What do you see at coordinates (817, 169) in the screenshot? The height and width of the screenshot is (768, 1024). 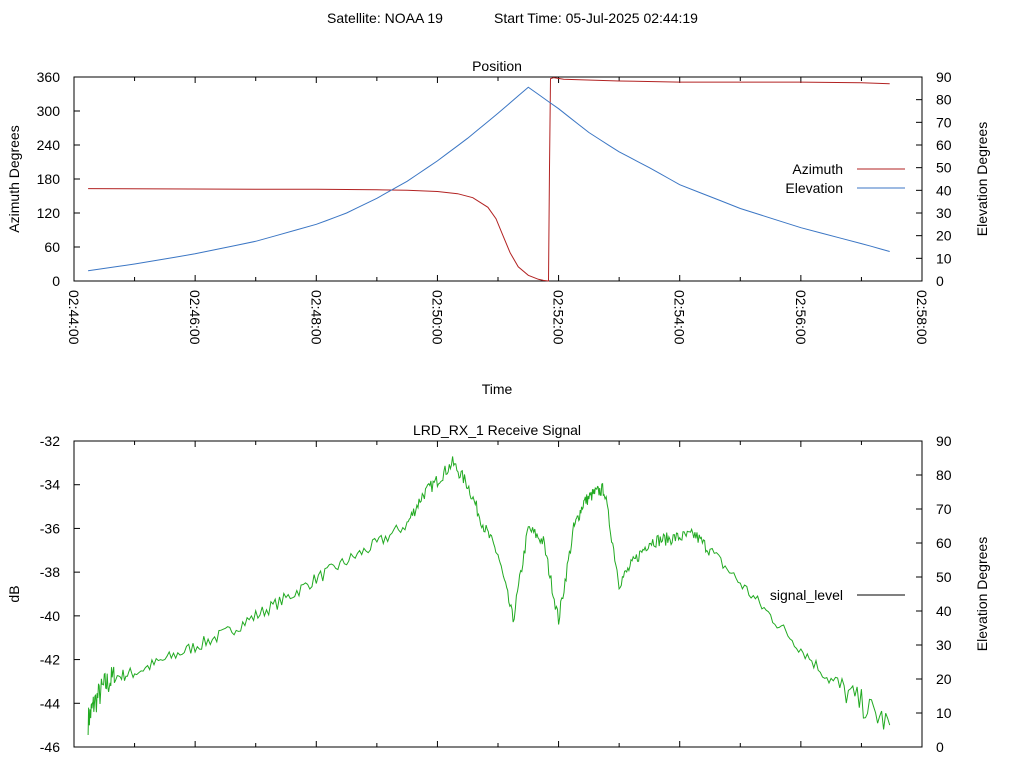 I see `legend-label-azimuth: Azimuth` at bounding box center [817, 169].